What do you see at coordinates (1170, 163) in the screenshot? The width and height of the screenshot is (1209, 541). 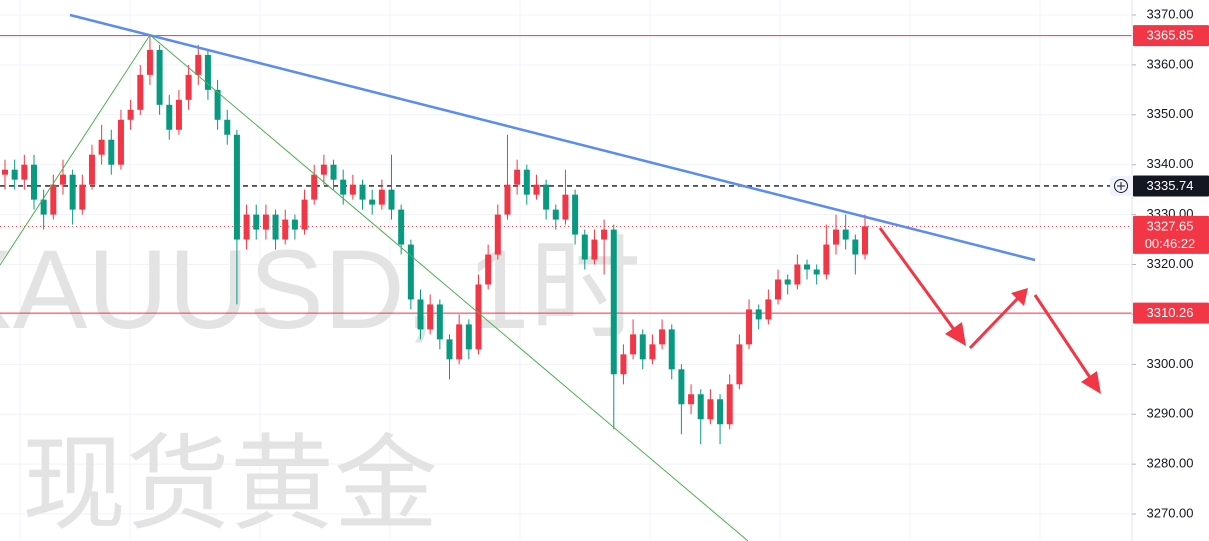 I see `y-tick-label: 3340.00` at bounding box center [1170, 163].